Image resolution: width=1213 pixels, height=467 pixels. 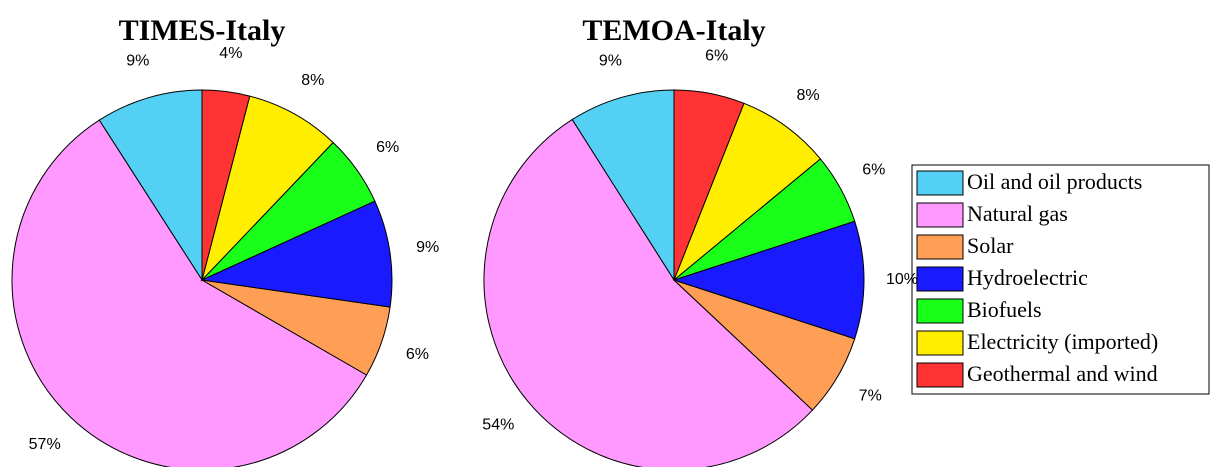 What do you see at coordinates (1062, 341) in the screenshot?
I see `legend-label: Electricity (imported)` at bounding box center [1062, 341].